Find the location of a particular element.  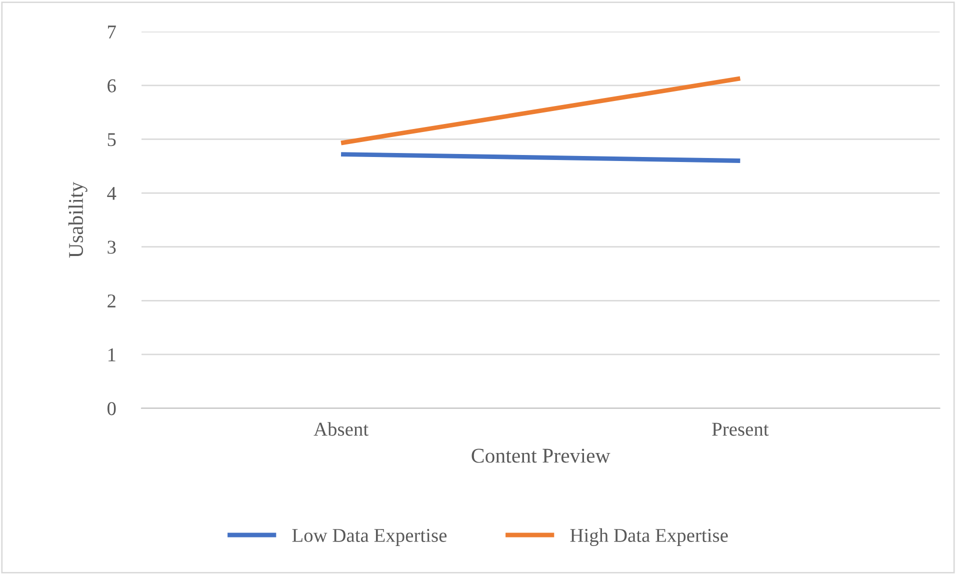

y-tick-label: 5 is located at coordinates (112, 139).